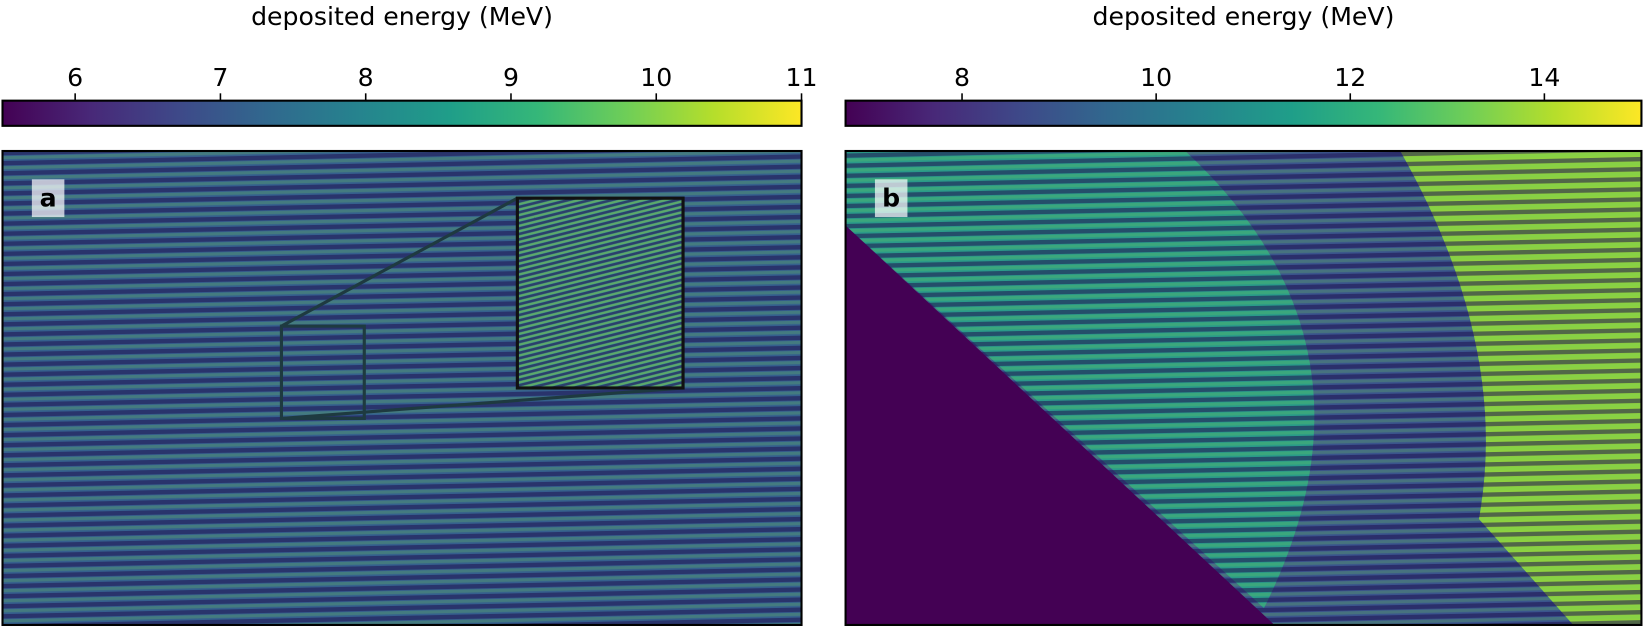 Image resolution: width=1645 pixels, height=626 pixels. I want to click on colorbar-tick-label: 12, so click(1350, 77).